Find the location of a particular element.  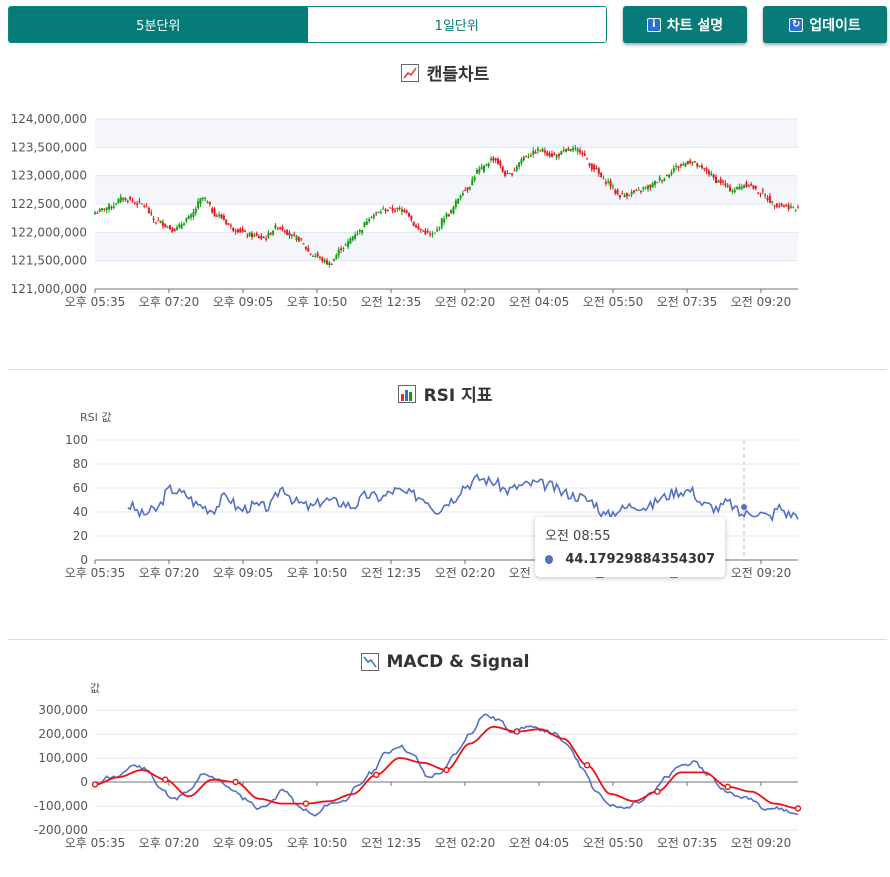

y-tick-label: -200,000 is located at coordinates (61, 830).